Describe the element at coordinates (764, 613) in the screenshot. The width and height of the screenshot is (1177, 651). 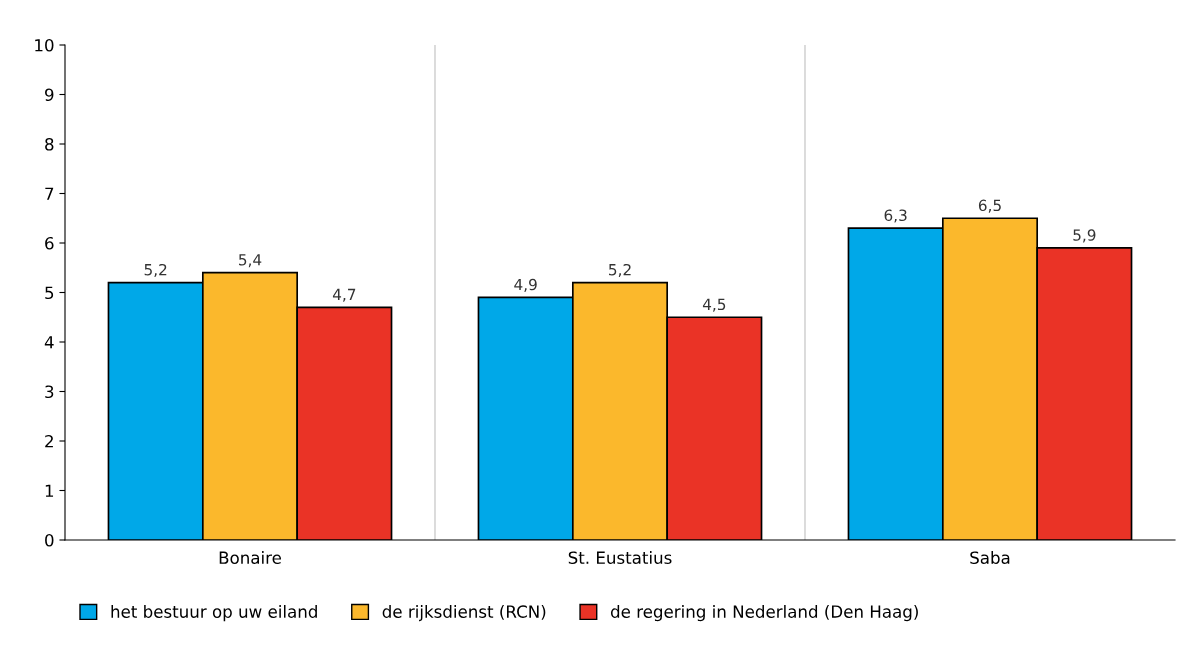
I see `legend-label: de regering in Nederland (Den Haag)` at that location.